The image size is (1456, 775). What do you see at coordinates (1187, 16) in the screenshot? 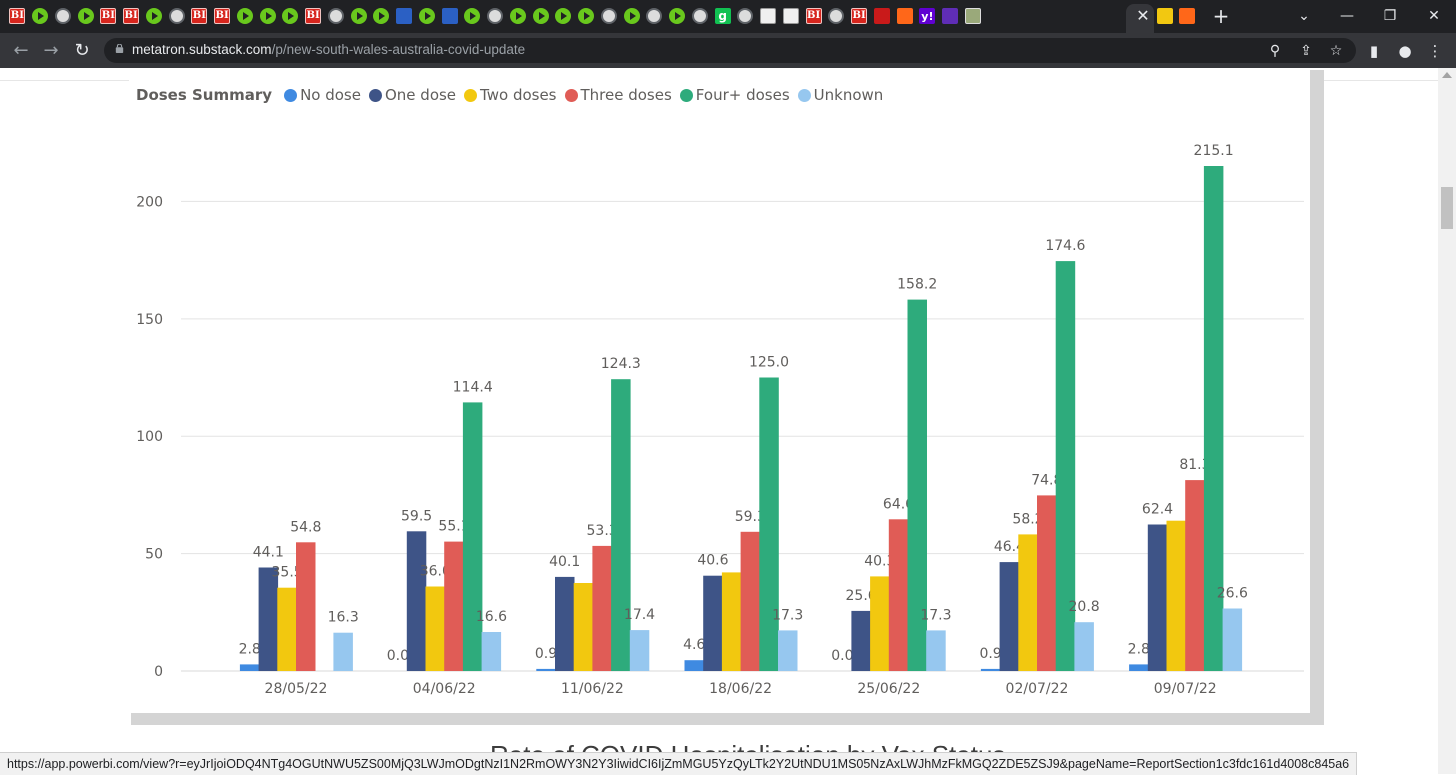
I see `substack-favicon-icon` at bounding box center [1187, 16].